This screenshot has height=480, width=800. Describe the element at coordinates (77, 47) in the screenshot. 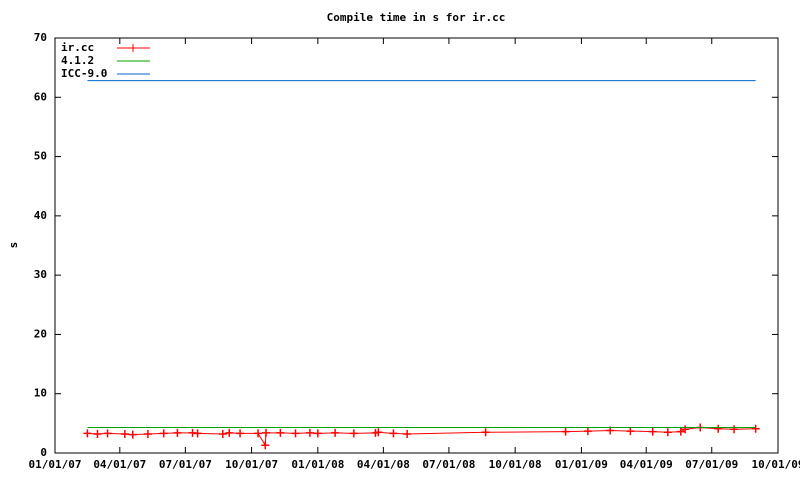

I see `legend-label: ir.cc` at that location.